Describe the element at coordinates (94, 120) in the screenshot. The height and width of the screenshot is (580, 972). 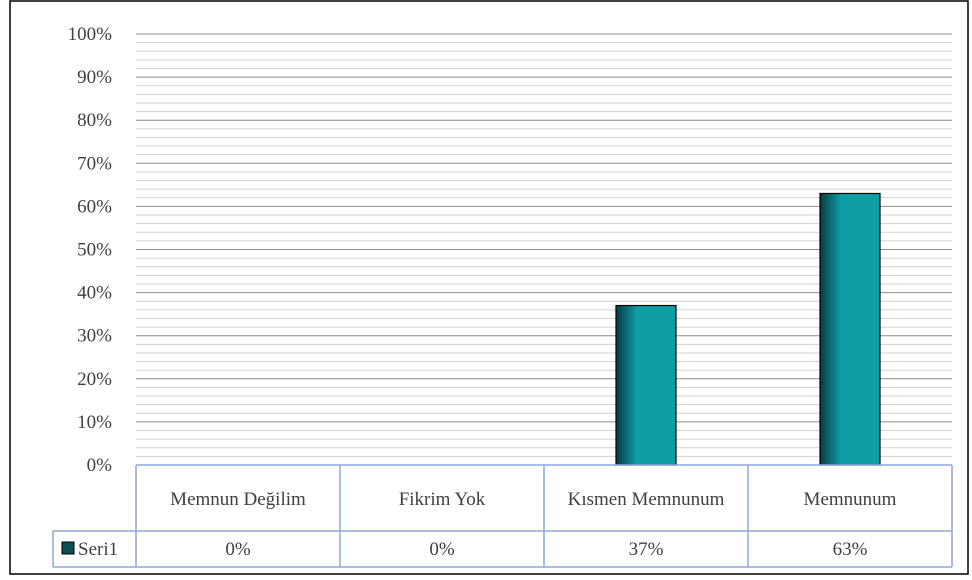
I see `y-tick-label: 80%` at that location.